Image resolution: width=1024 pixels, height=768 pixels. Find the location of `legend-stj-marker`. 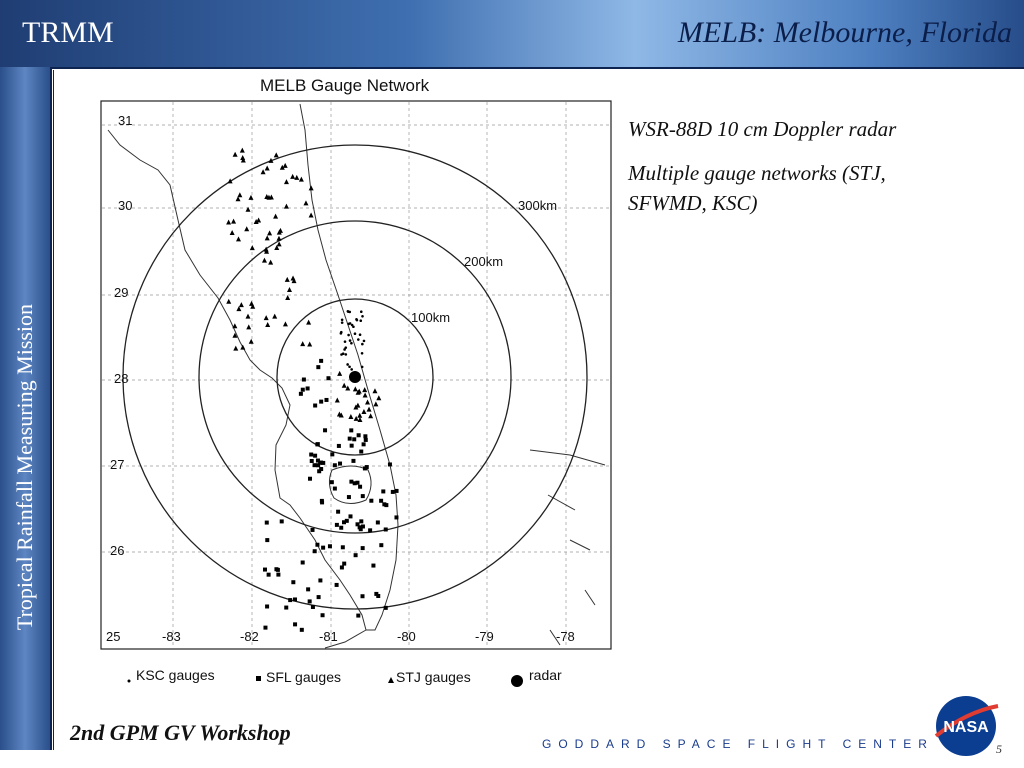

legend-stj-marker is located at coordinates (391, 680).